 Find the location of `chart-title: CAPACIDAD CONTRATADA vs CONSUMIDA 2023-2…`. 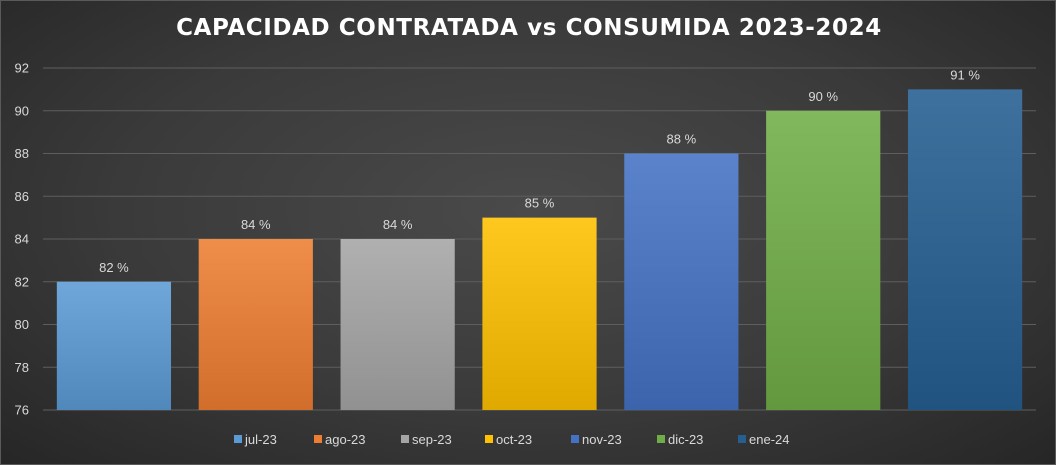

chart-title: CAPACIDAD CONTRATADA vs CONSUMIDA 2023-2… is located at coordinates (529, 28).